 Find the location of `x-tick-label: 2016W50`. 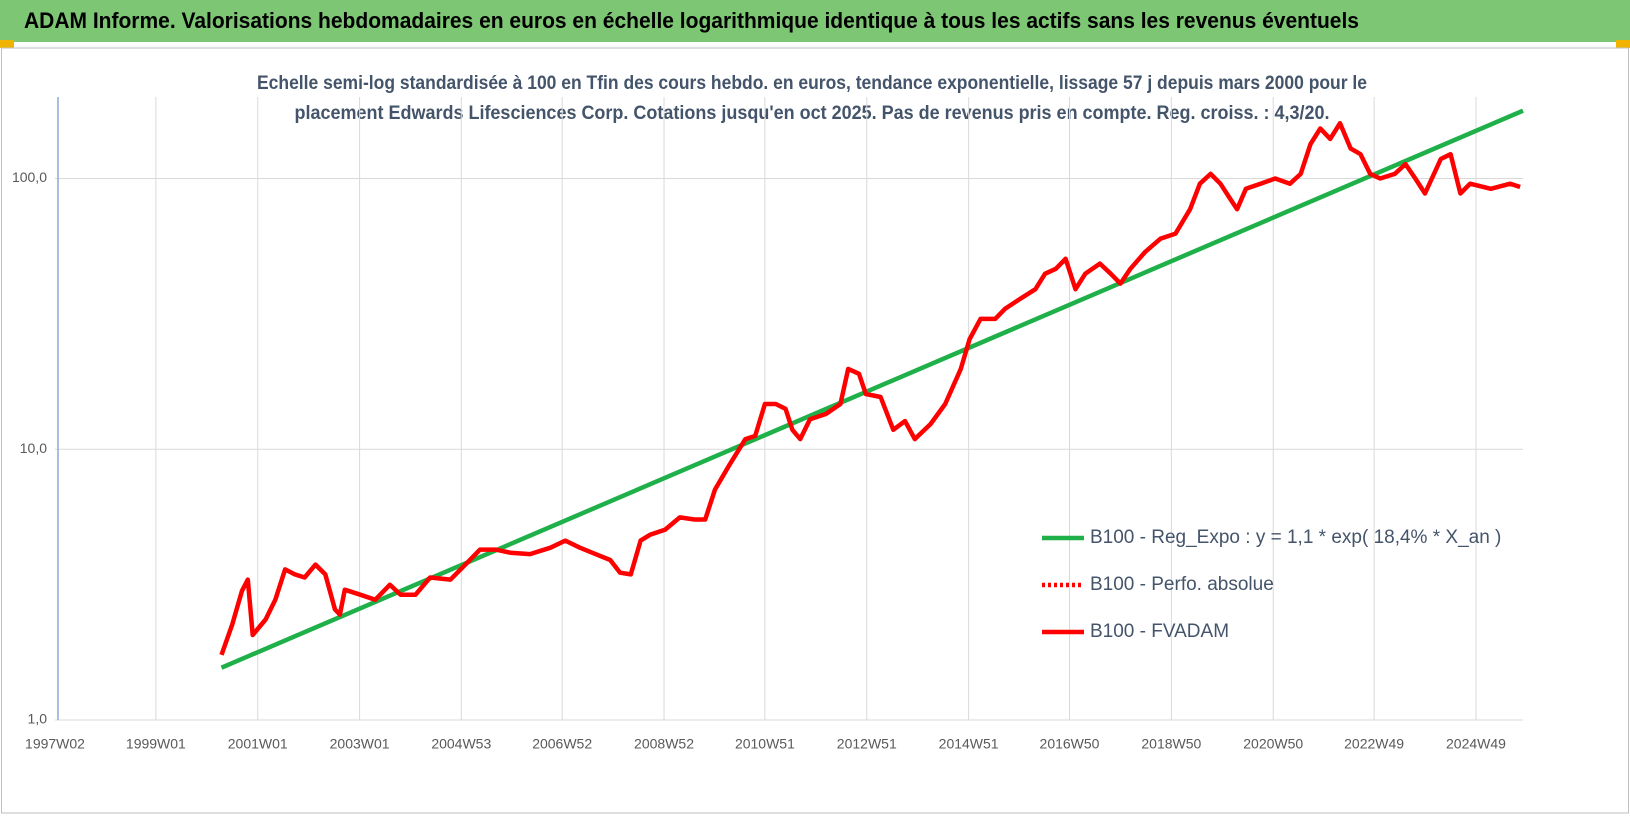

x-tick-label: 2016W50 is located at coordinates (1070, 744).